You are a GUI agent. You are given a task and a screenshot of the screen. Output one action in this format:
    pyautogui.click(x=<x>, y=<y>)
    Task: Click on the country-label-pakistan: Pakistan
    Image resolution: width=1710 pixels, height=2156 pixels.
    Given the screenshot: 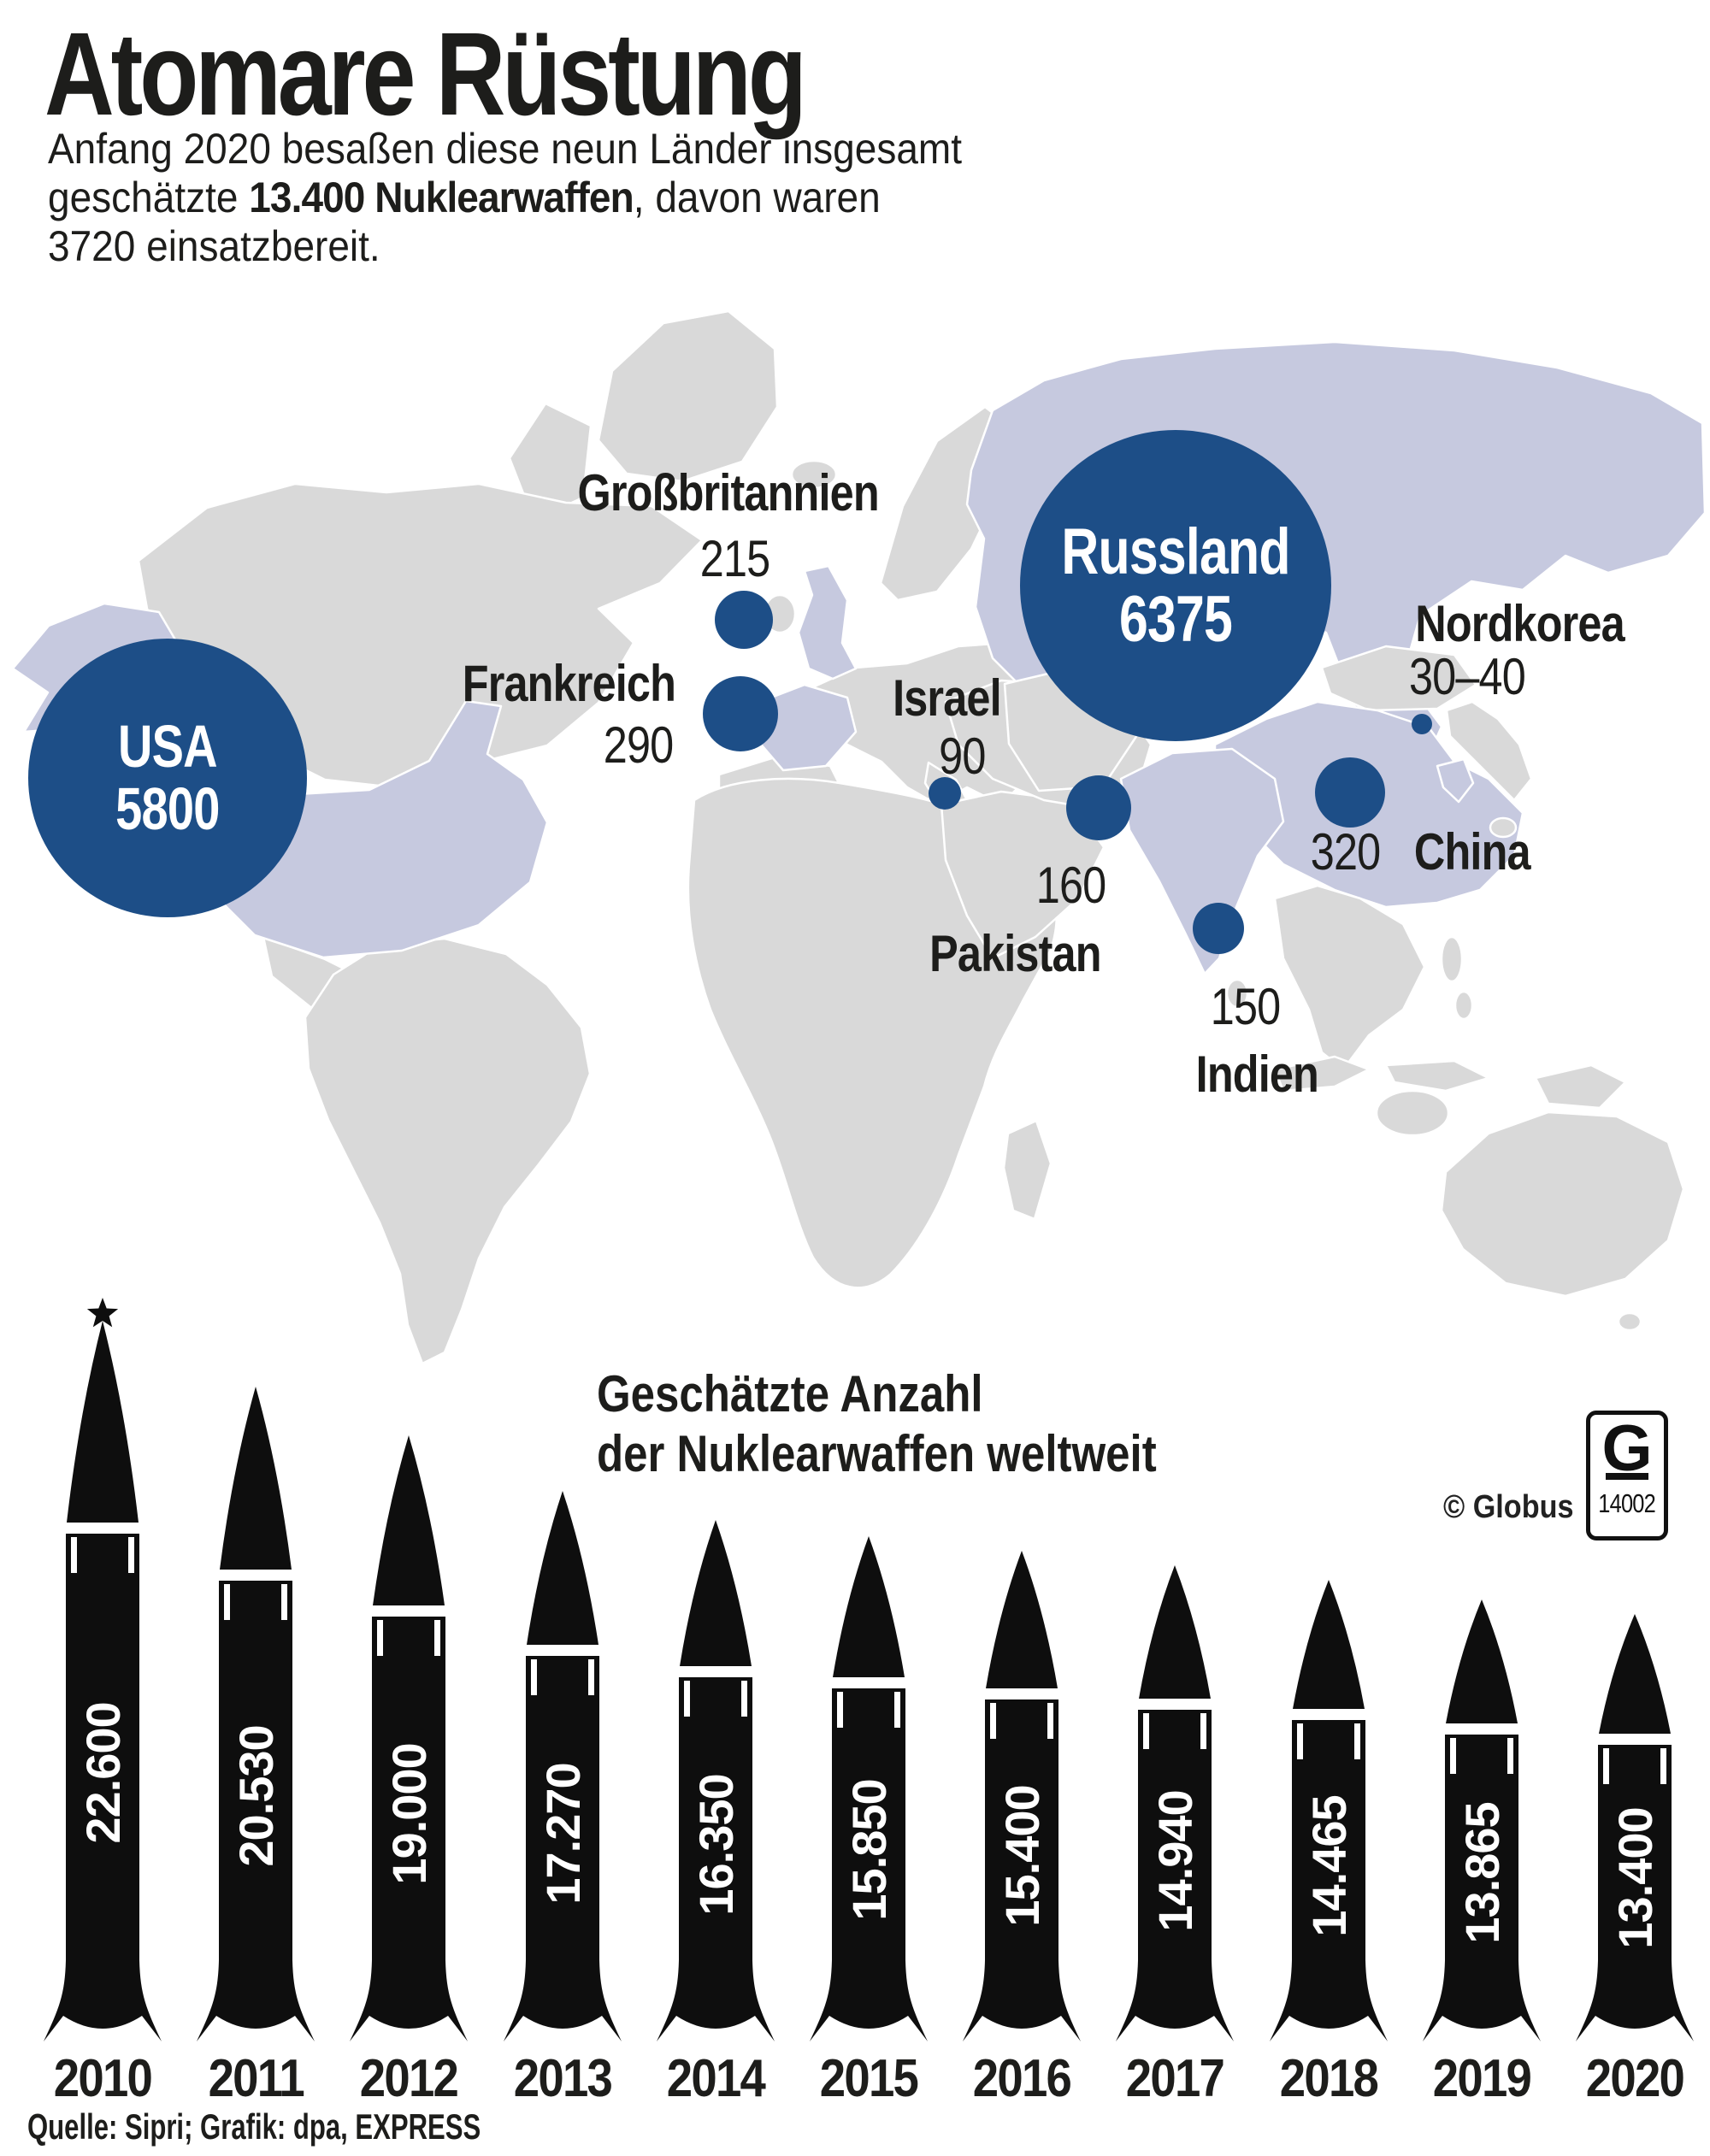 What is the action you would take?
    pyautogui.click(x=1015, y=953)
    